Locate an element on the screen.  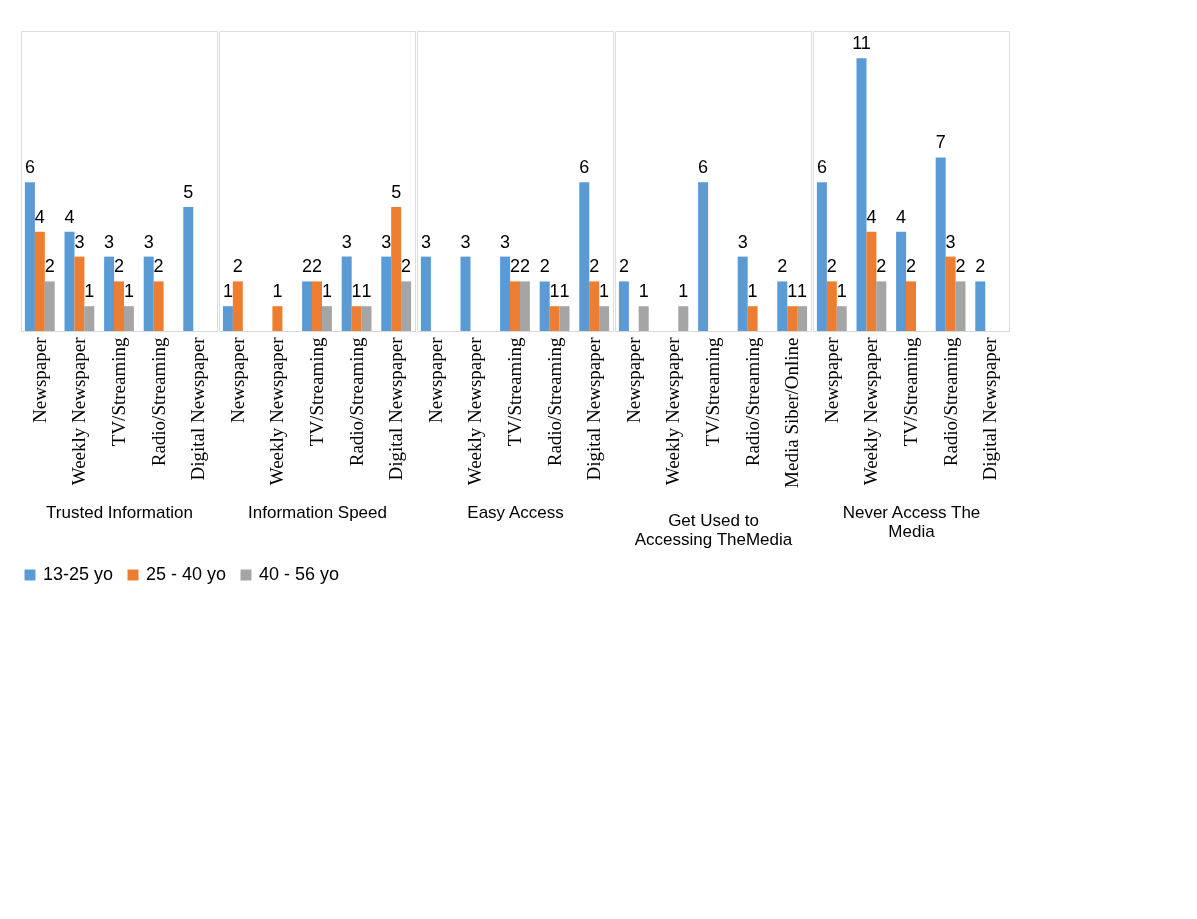
text: Easy Access is located at coordinates (515, 513).